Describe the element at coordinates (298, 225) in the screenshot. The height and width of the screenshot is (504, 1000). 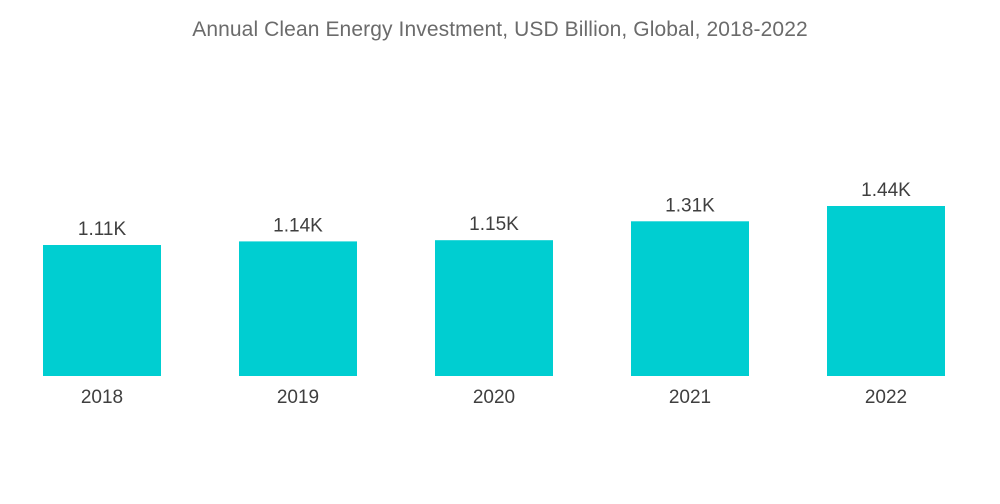
I see `value-label-2019: 1.14K` at that location.